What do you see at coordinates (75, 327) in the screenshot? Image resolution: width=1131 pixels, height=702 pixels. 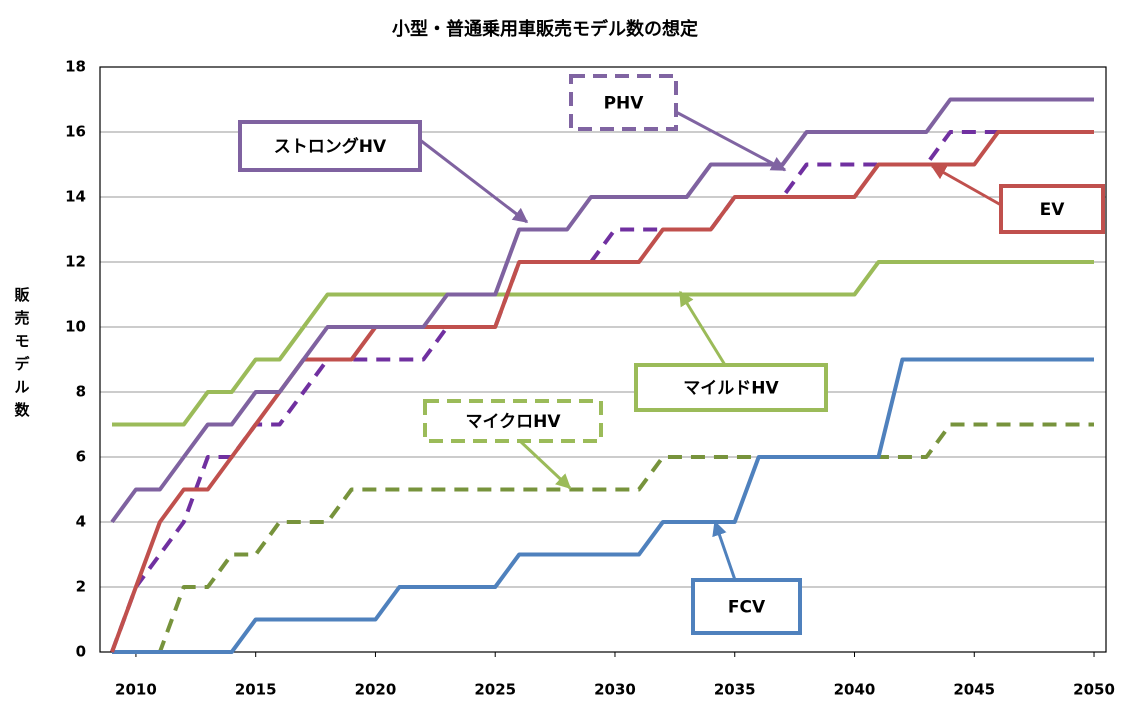 I see `y-tick-label: 10` at bounding box center [75, 327].